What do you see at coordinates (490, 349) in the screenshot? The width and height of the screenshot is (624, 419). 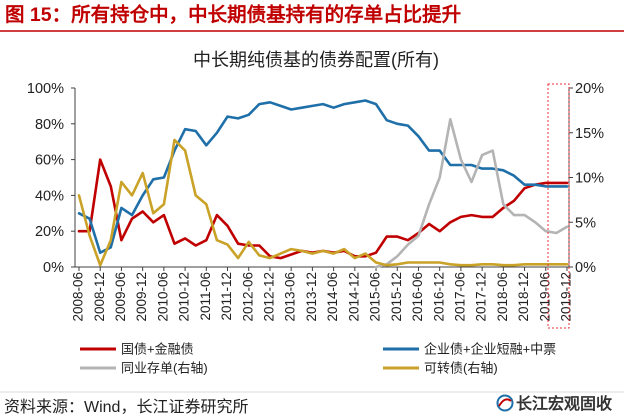 I see `legend-label: 企业债+企业短融+中票` at bounding box center [490, 349].